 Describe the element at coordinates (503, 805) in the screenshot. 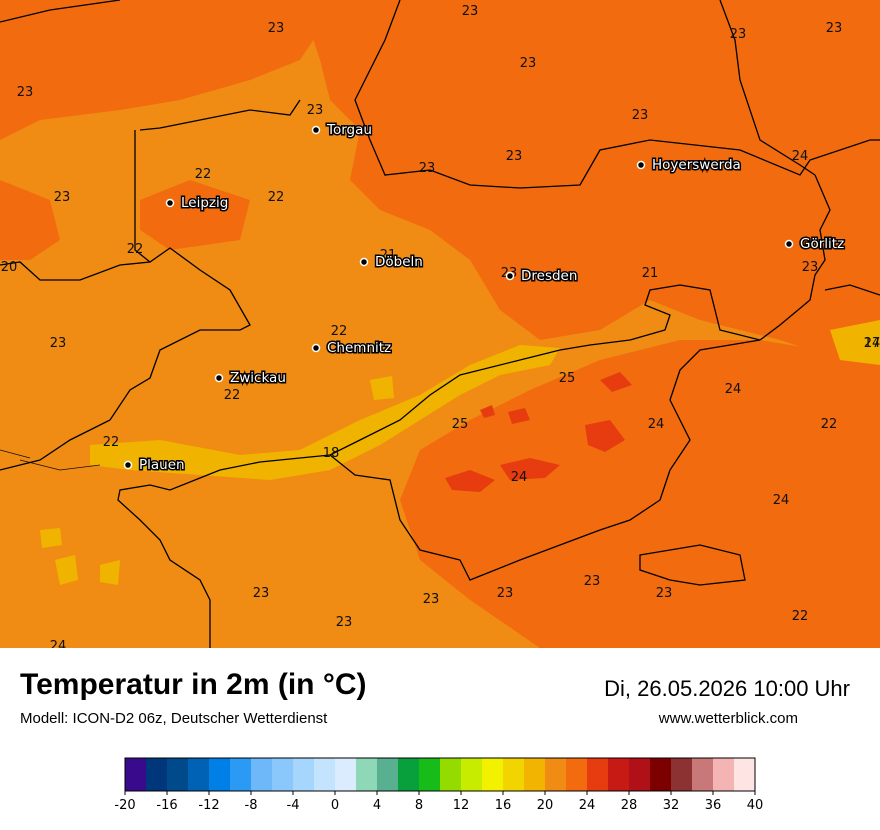

I see `legend-tick-label: 16` at that location.